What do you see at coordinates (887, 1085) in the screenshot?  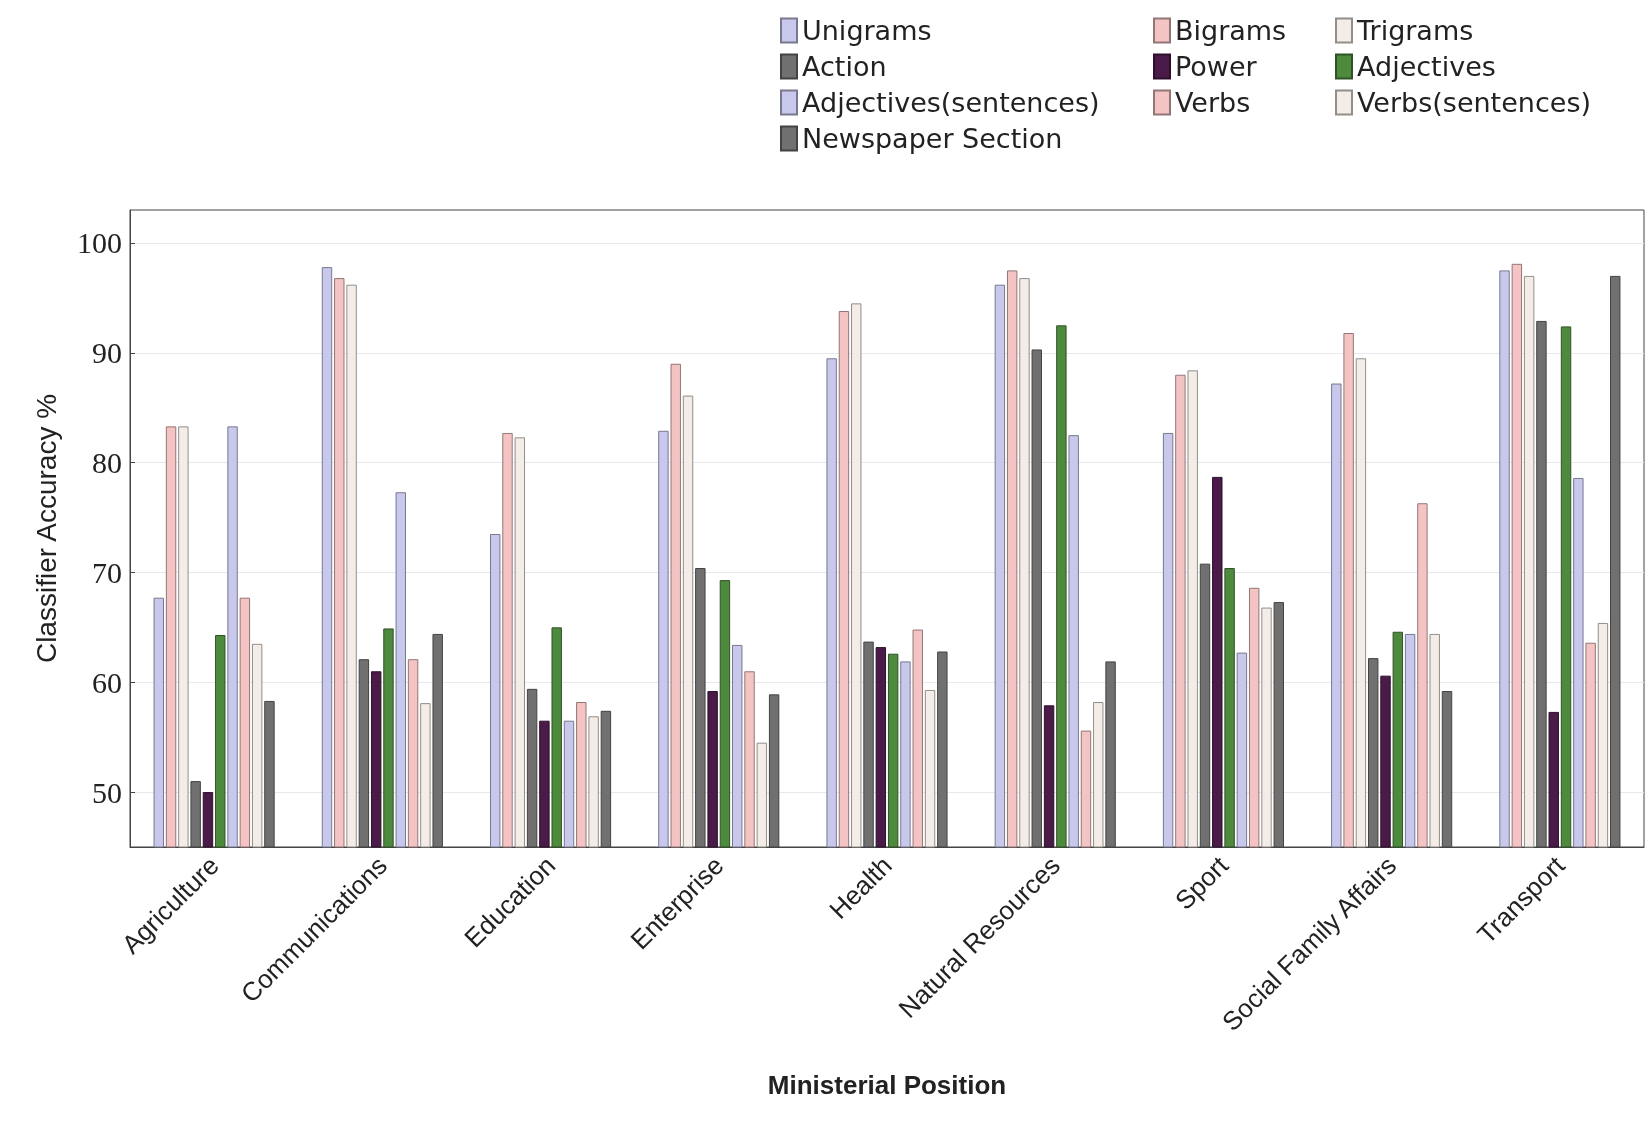 I see `x-axis-title: Ministerial Position` at bounding box center [887, 1085].